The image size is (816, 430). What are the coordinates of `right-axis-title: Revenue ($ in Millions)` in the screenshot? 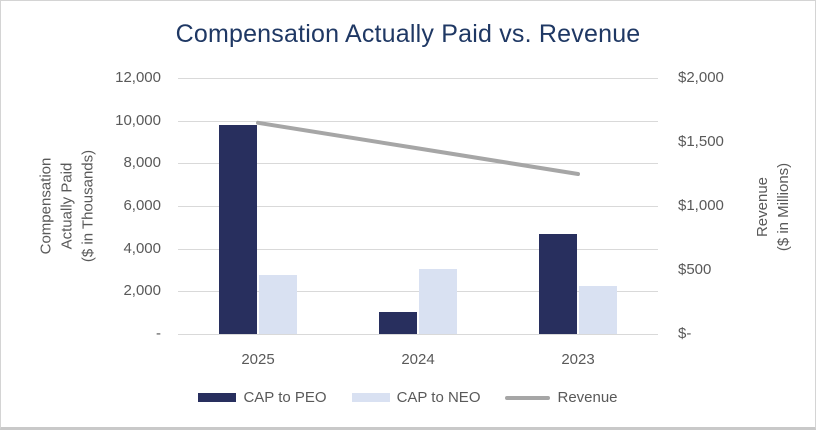 It's located at (773, 207).